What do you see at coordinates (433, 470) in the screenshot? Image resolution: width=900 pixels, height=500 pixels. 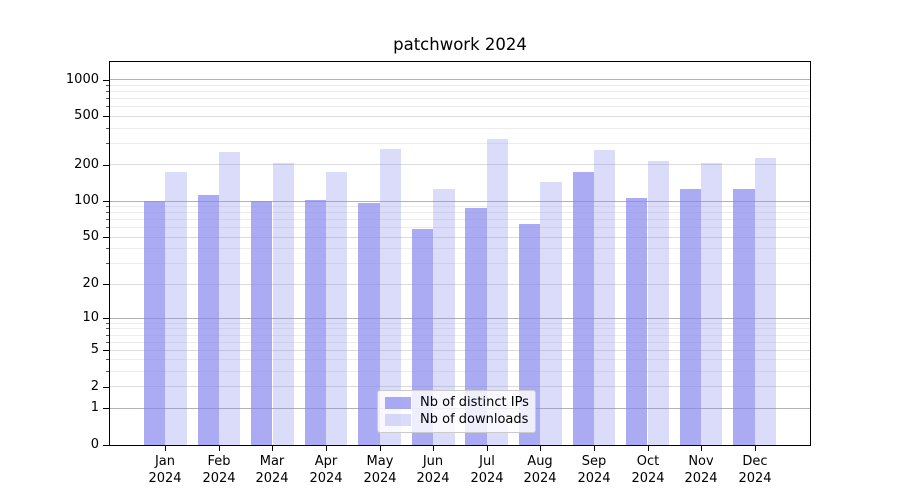 I see `x-tick-label-jun: Jun 2024` at bounding box center [433, 470].